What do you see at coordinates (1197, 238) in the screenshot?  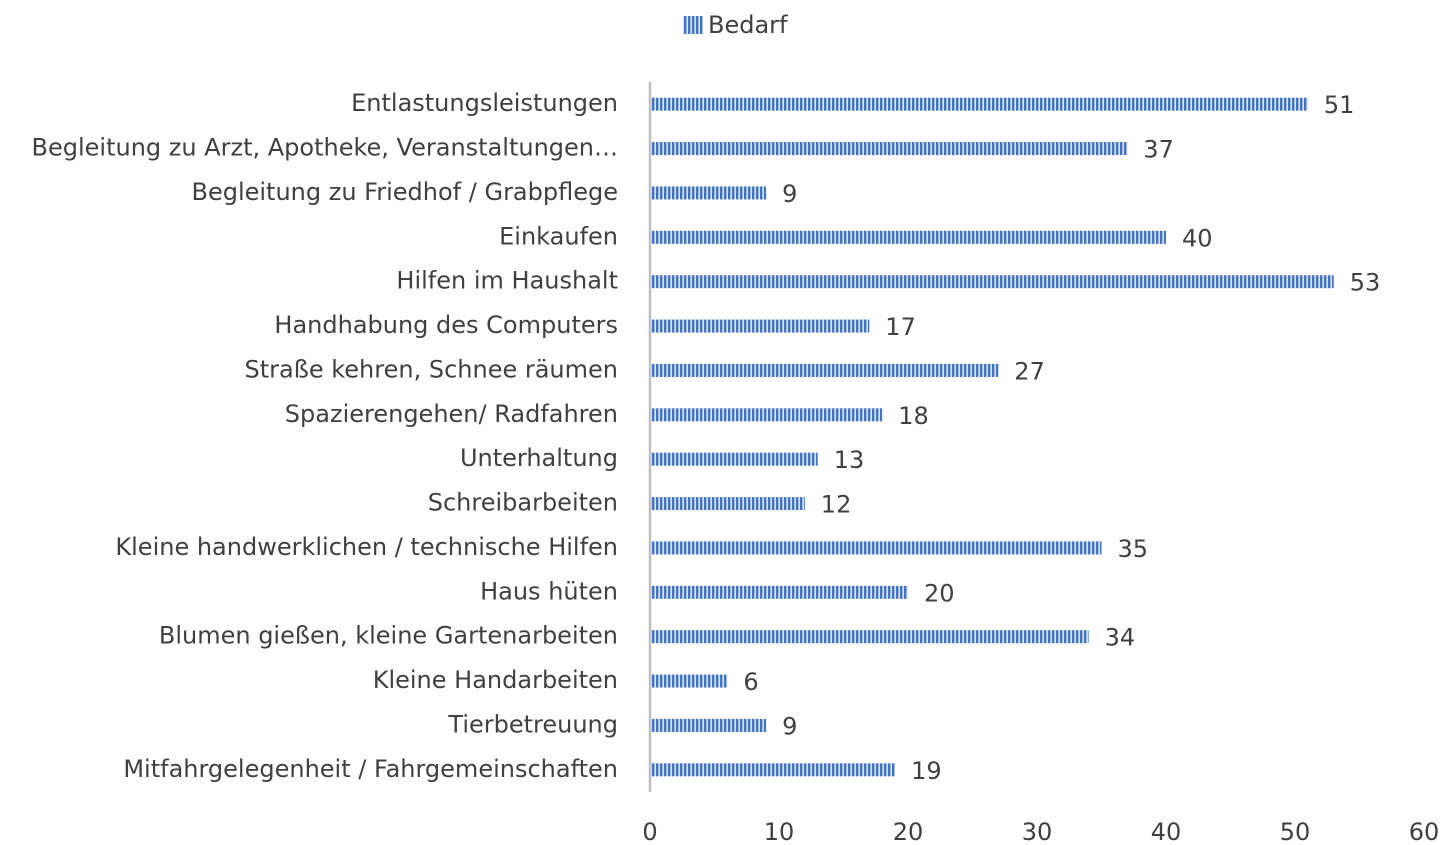 I see `value-label: 40` at bounding box center [1197, 238].